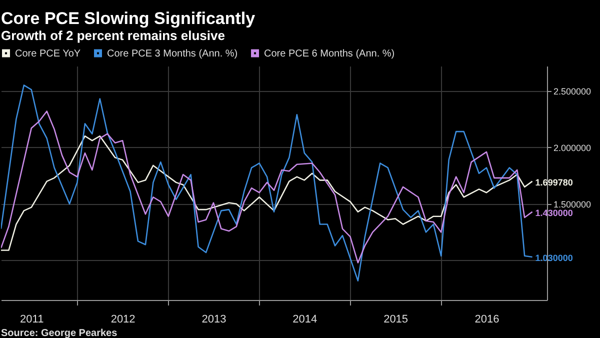 This screenshot has width=600, height=338. Describe the element at coordinates (48, 54) in the screenshot. I see `legend-label: Core PCE YoY` at that location.